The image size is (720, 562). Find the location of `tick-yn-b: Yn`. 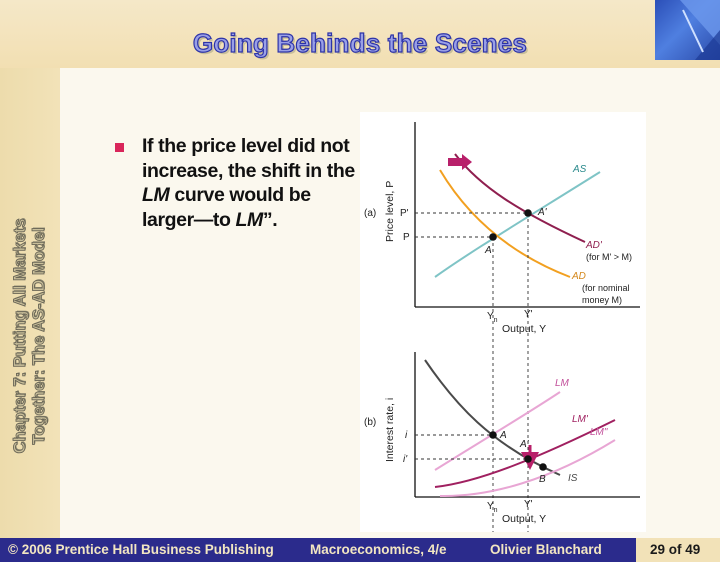

tick-yn-b: Yn is located at coordinates (492, 507).